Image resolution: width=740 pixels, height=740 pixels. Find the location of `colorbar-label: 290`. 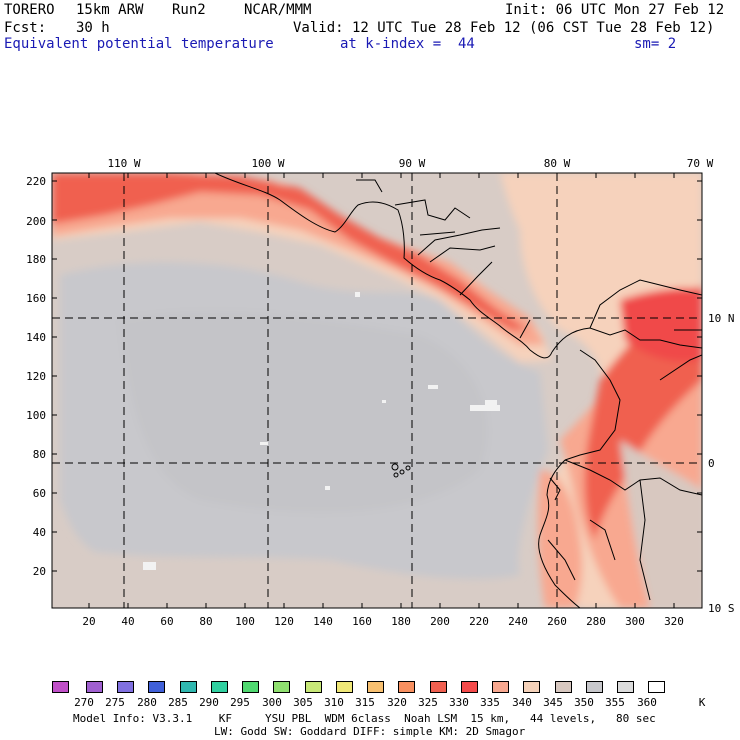

colorbar-label: 290 is located at coordinates (209, 702).